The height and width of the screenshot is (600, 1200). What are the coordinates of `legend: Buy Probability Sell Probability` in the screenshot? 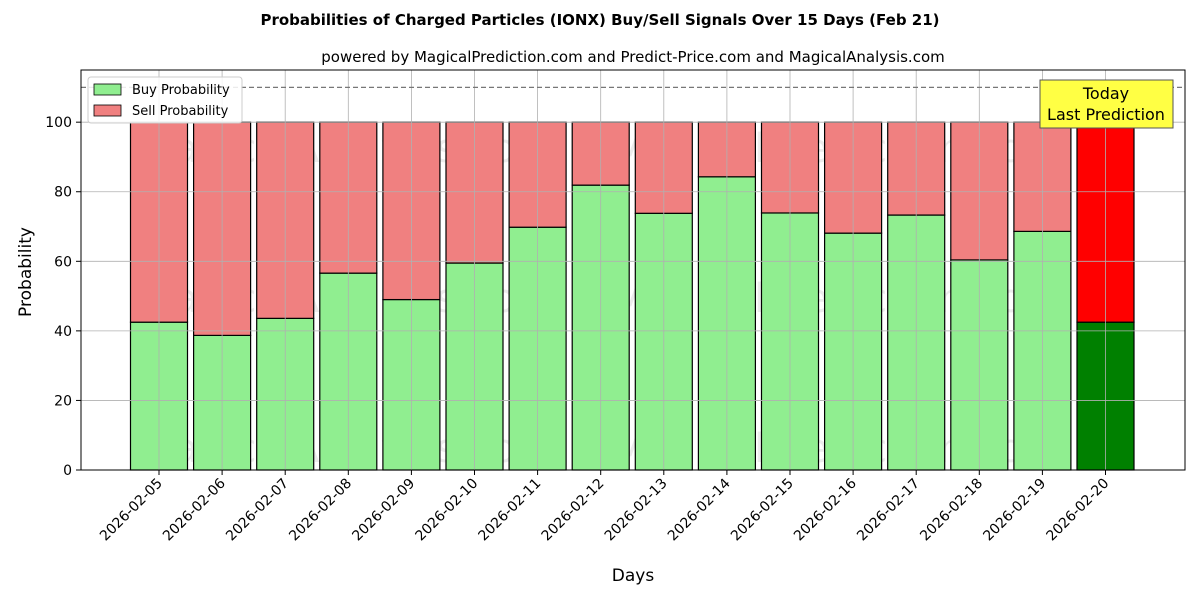 It's located at (165, 100).